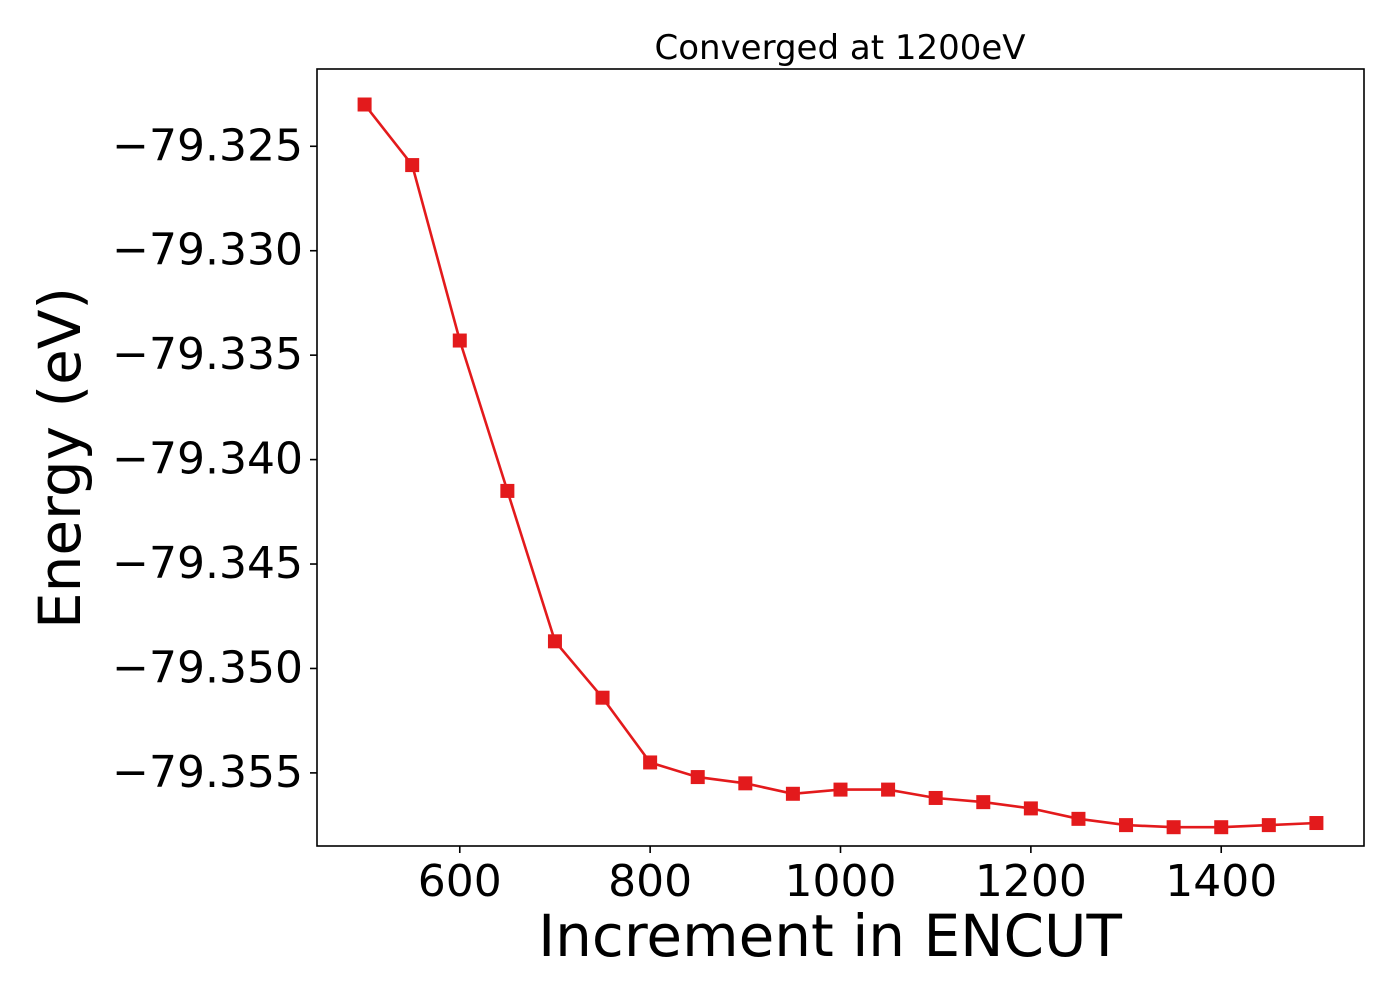  I want to click on x-axis: 600 800 1000 1200 1400, so click(847, 876).